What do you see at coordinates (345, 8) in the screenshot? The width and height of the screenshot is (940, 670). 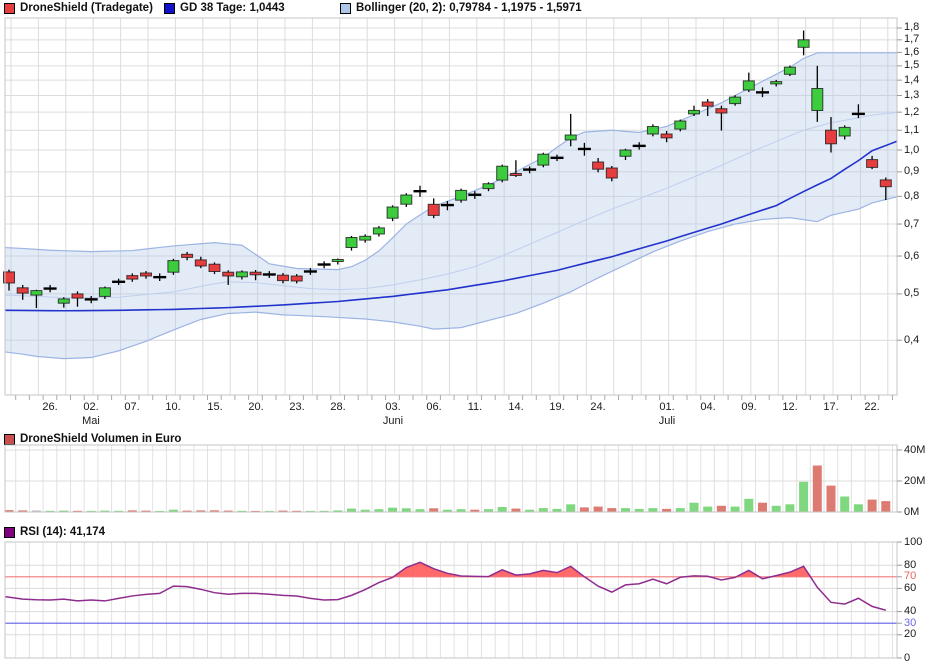 I see `bollinger-swatch` at bounding box center [345, 8].